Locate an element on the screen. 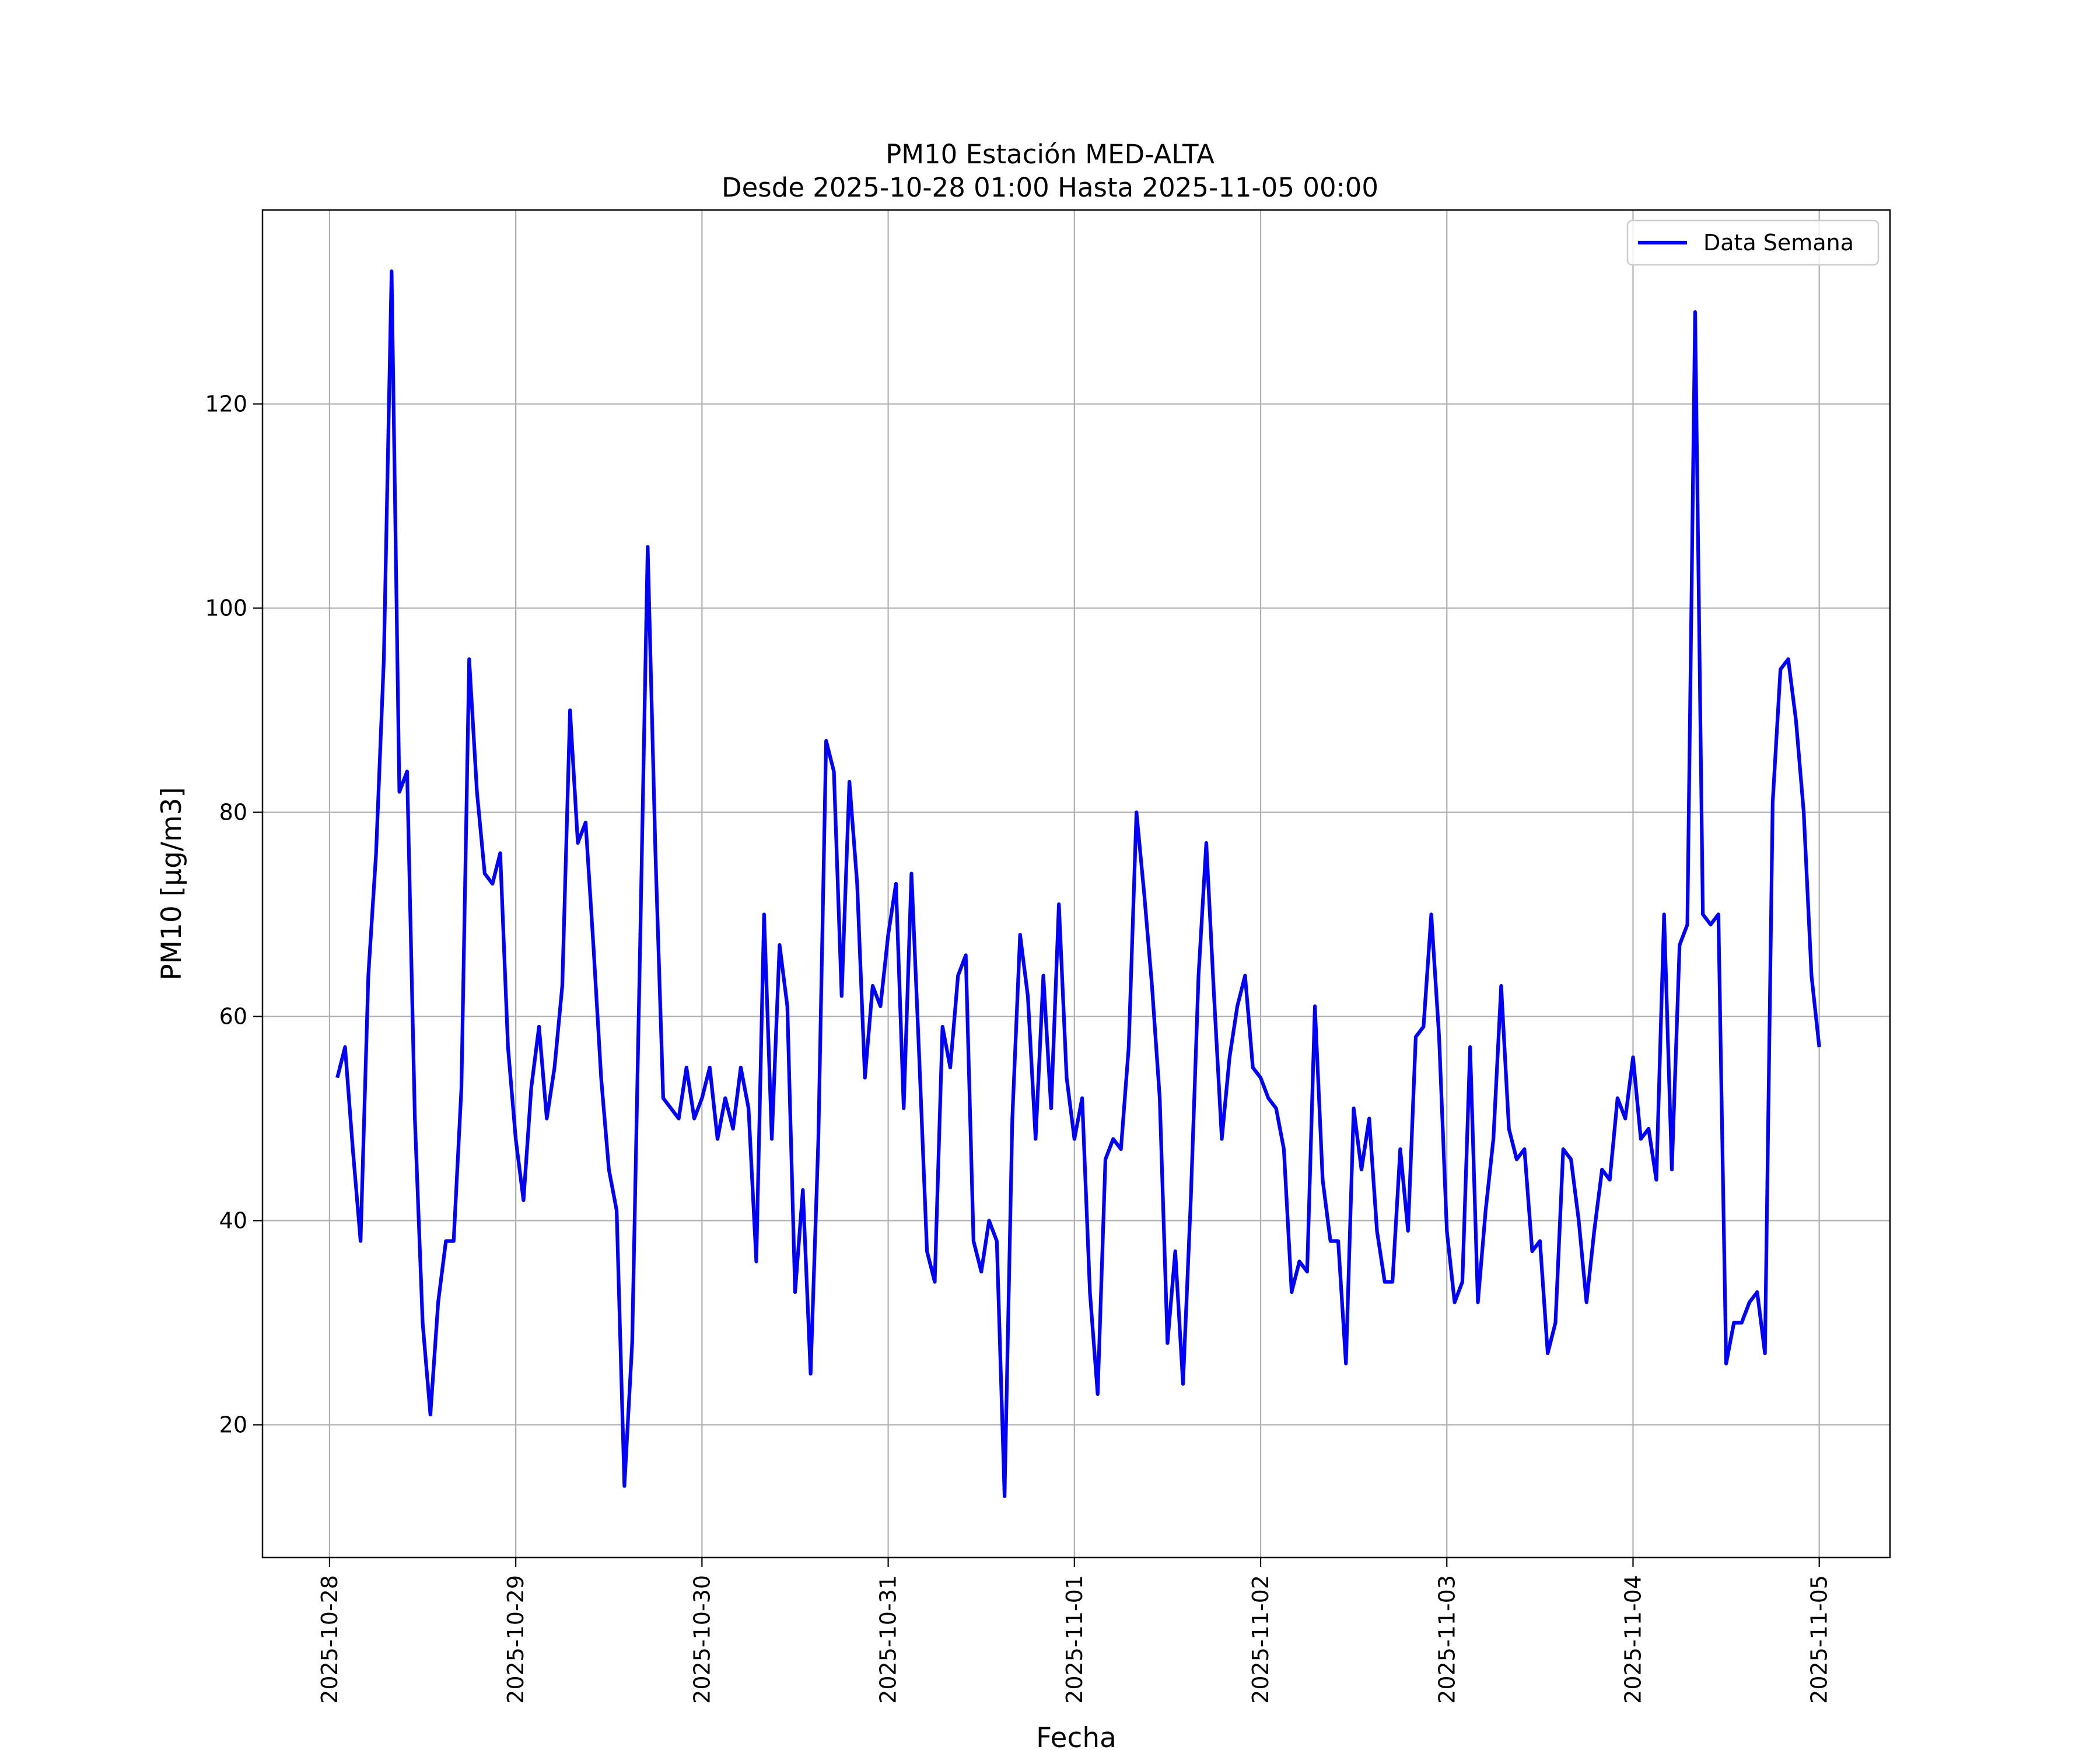 The image size is (2100, 1750). x-tick-label: 2025-10-29 is located at coordinates (515, 1639).